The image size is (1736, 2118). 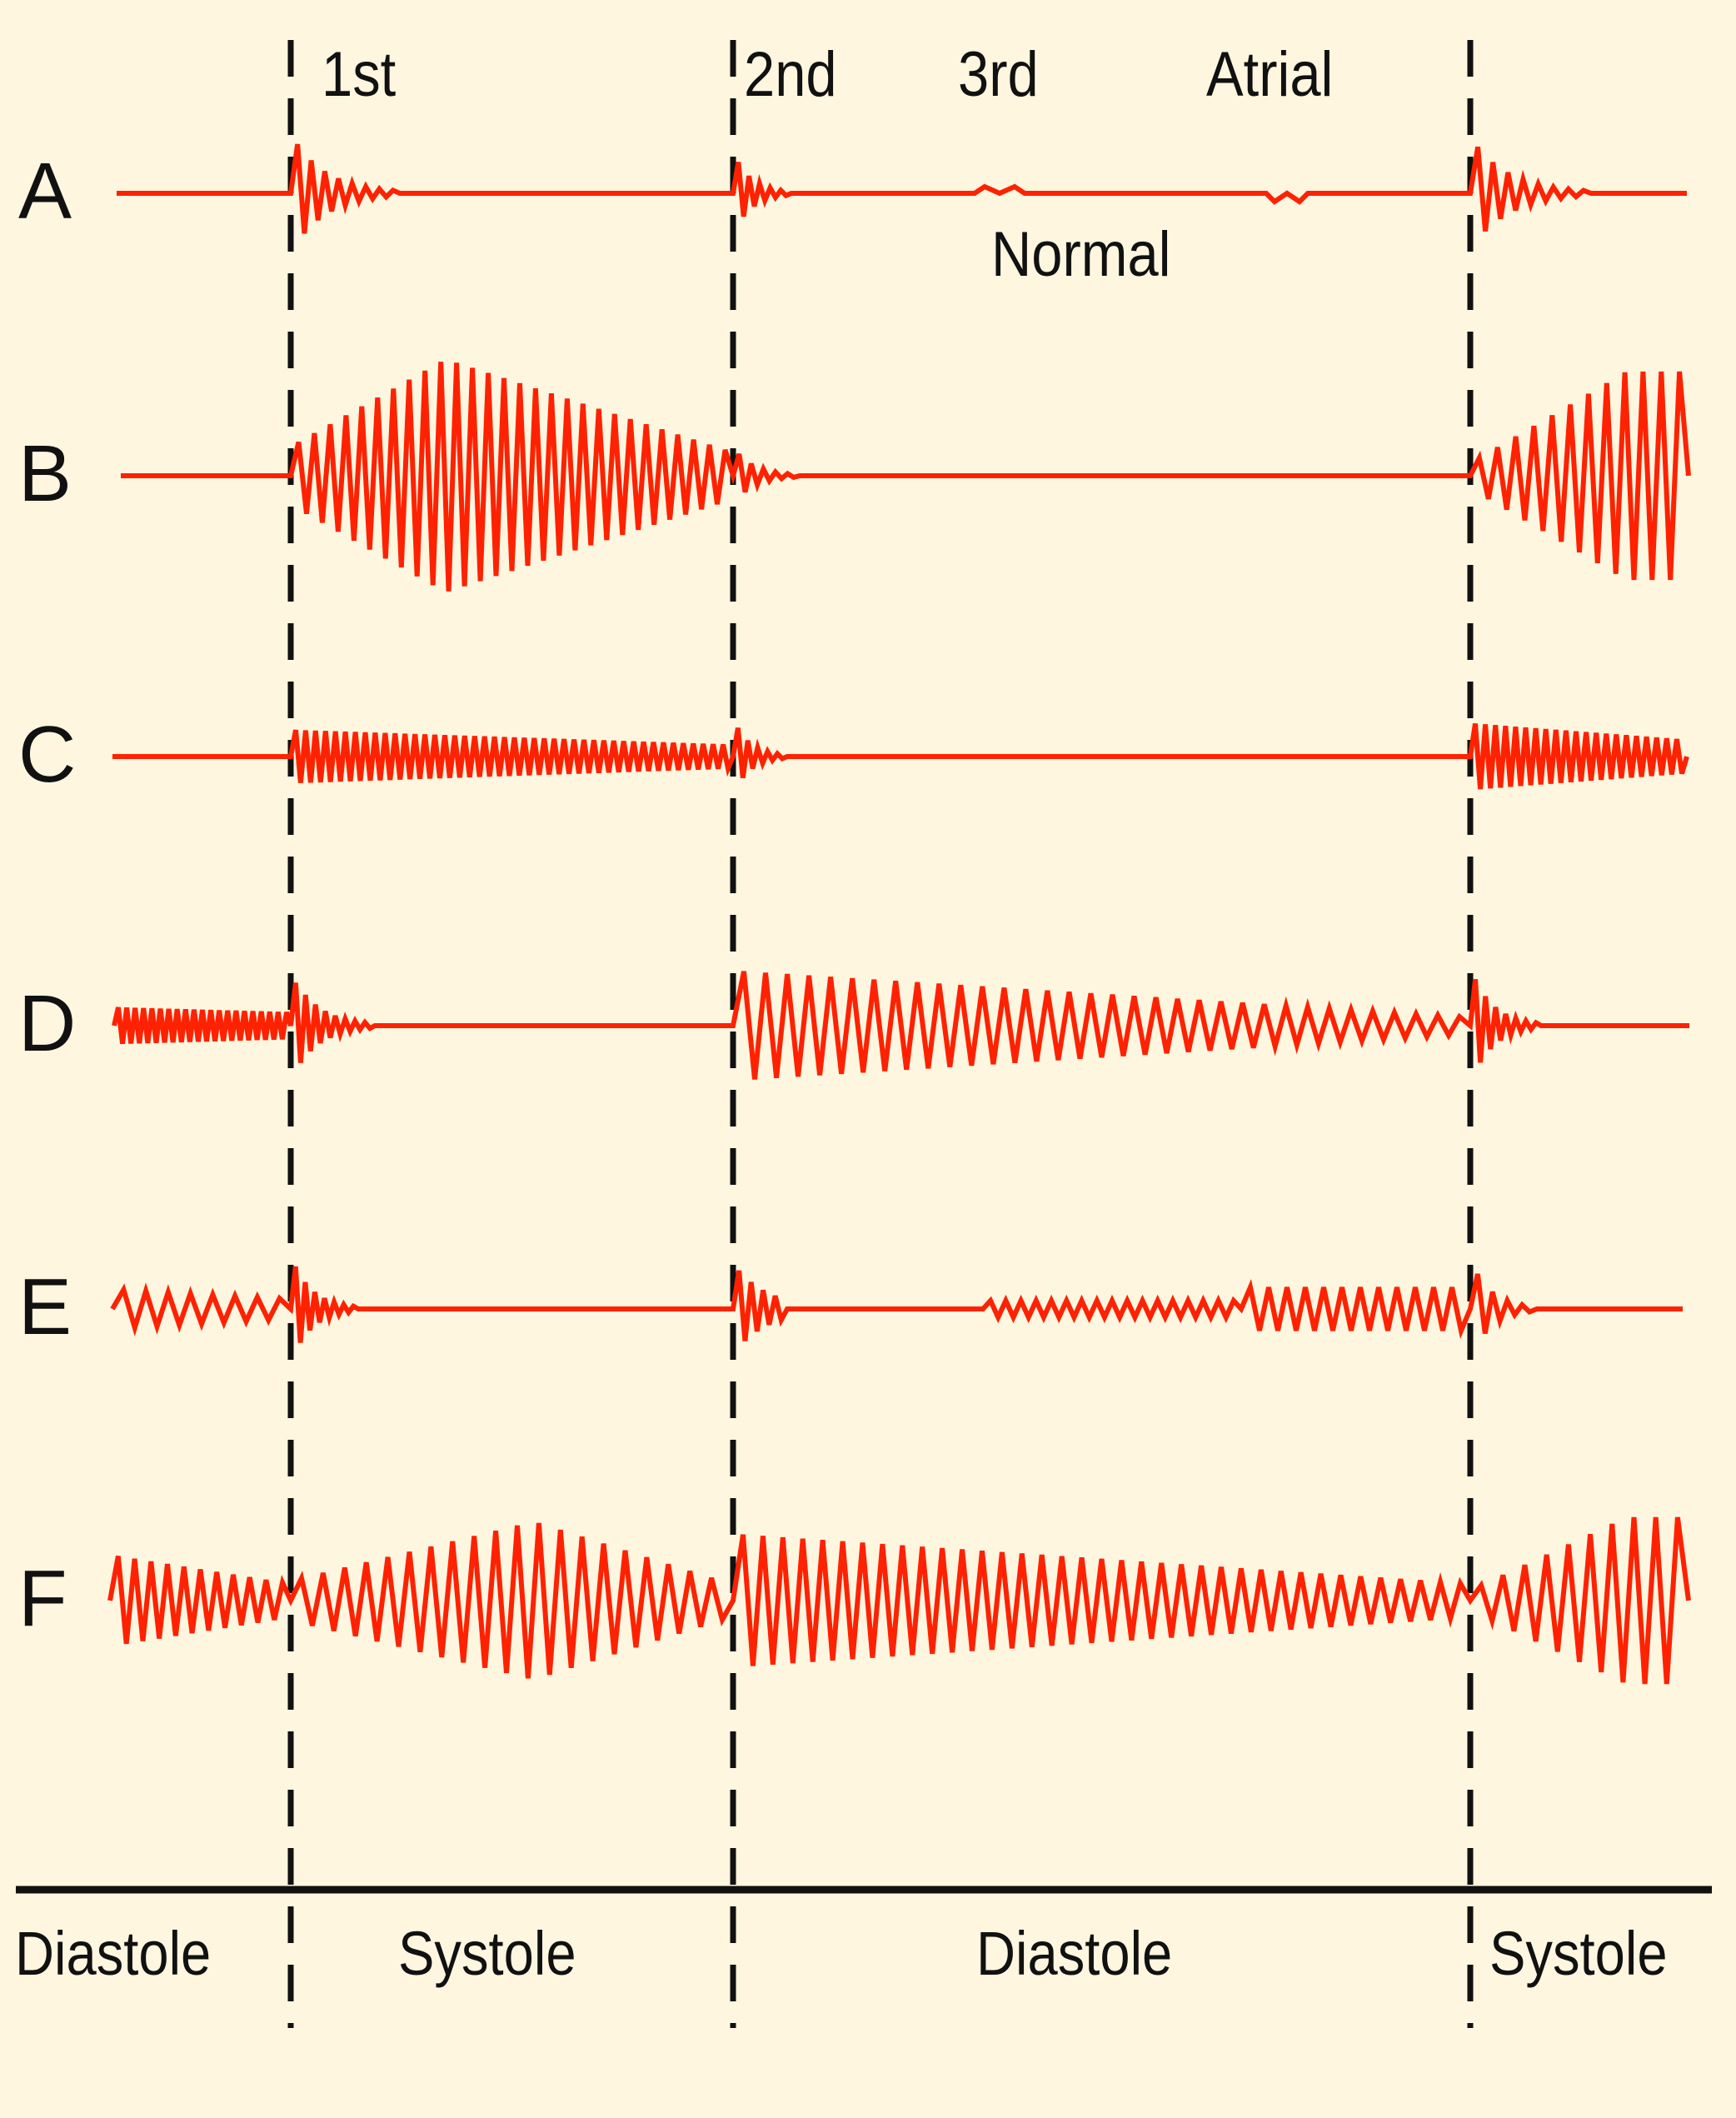 I want to click on row-label-b: B, so click(x=45, y=474).